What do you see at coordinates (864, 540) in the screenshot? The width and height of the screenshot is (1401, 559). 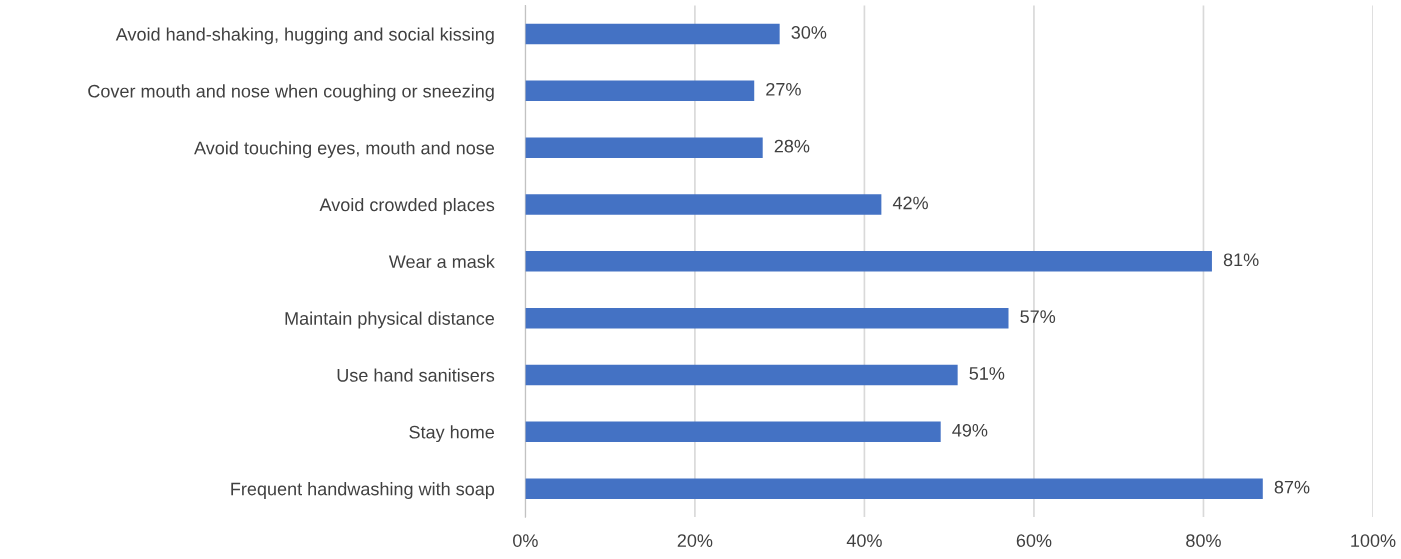 I see `x-tick-label: 40%` at bounding box center [864, 540].